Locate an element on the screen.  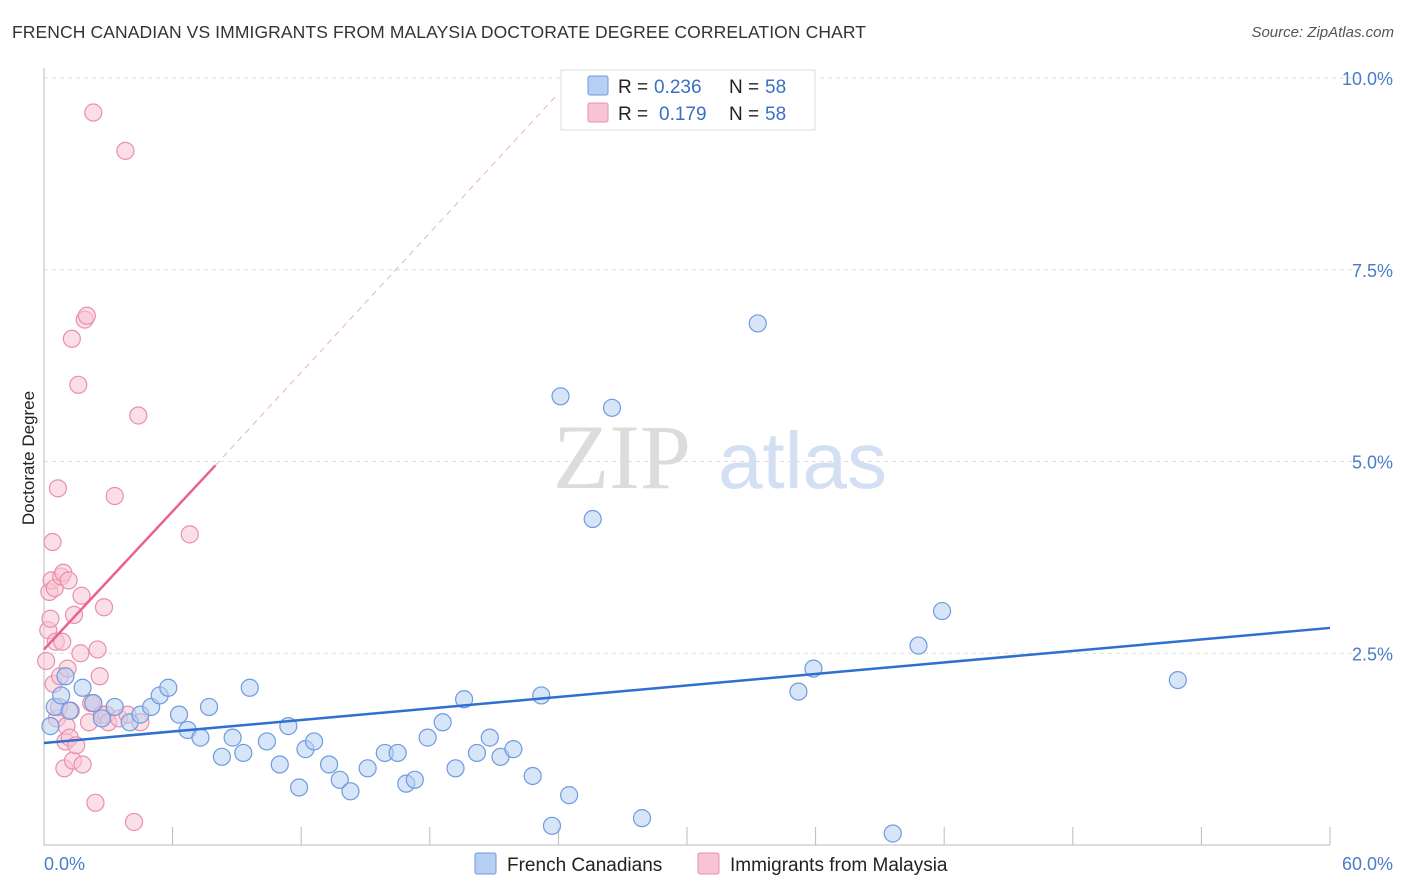
series-swatch-french-canadians is located at coordinates (485, 863).